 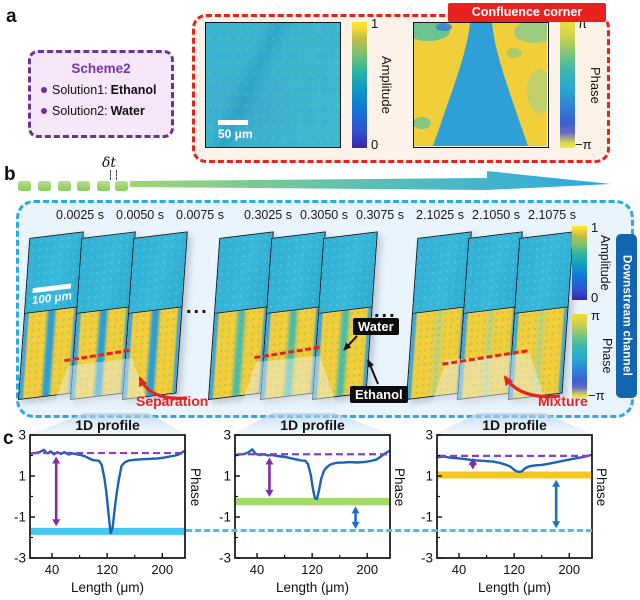 What do you see at coordinates (380, 215) in the screenshot?
I see `timestamp: 0.3075 s` at bounding box center [380, 215].